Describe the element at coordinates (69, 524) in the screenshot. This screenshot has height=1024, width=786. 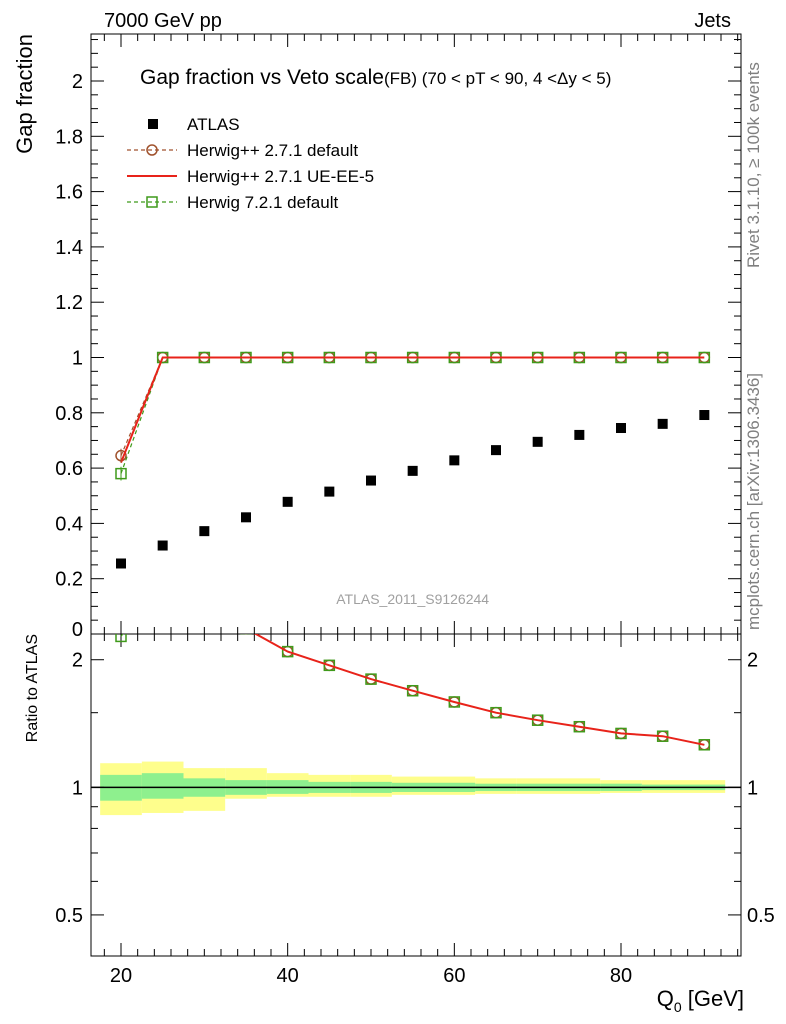
I see `y-tick-label: 0.4` at that location.